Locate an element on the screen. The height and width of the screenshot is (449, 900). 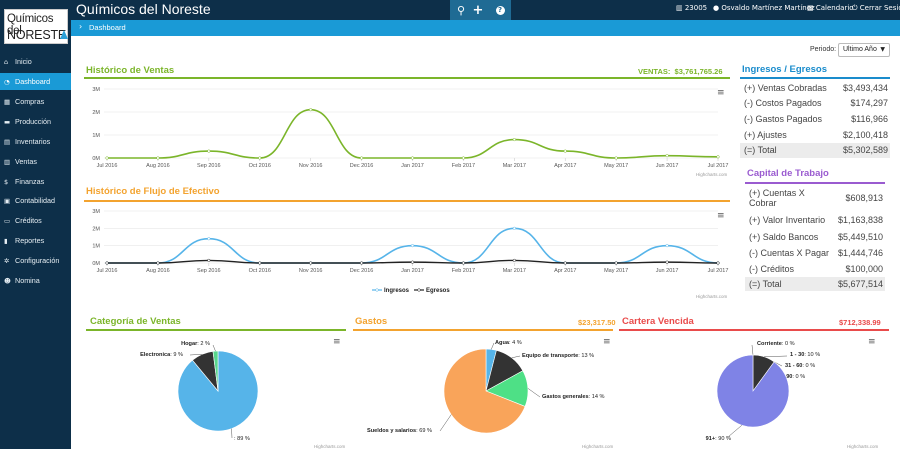
period-label: Periodo: is located at coordinates (823, 49).